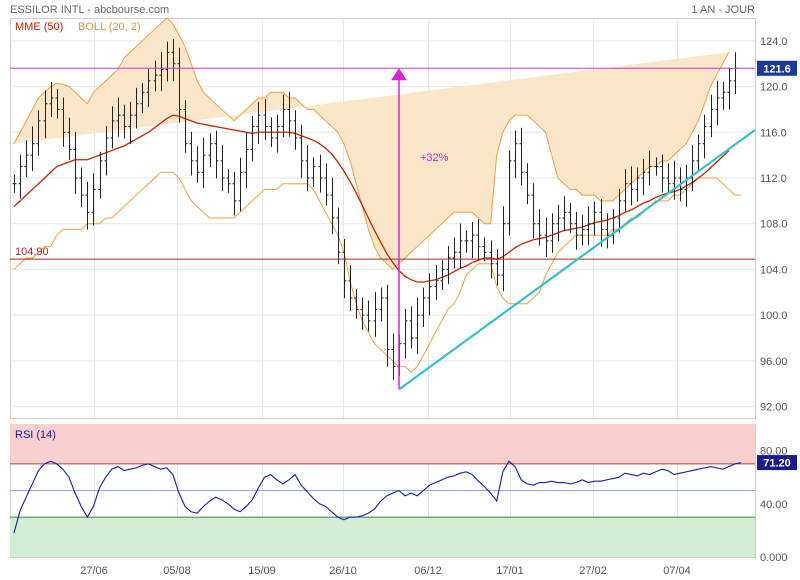 This screenshot has width=800, height=580. What do you see at coordinates (723, 10) in the screenshot?
I see `chart-period: 1 AN - JOUR` at bounding box center [723, 10].